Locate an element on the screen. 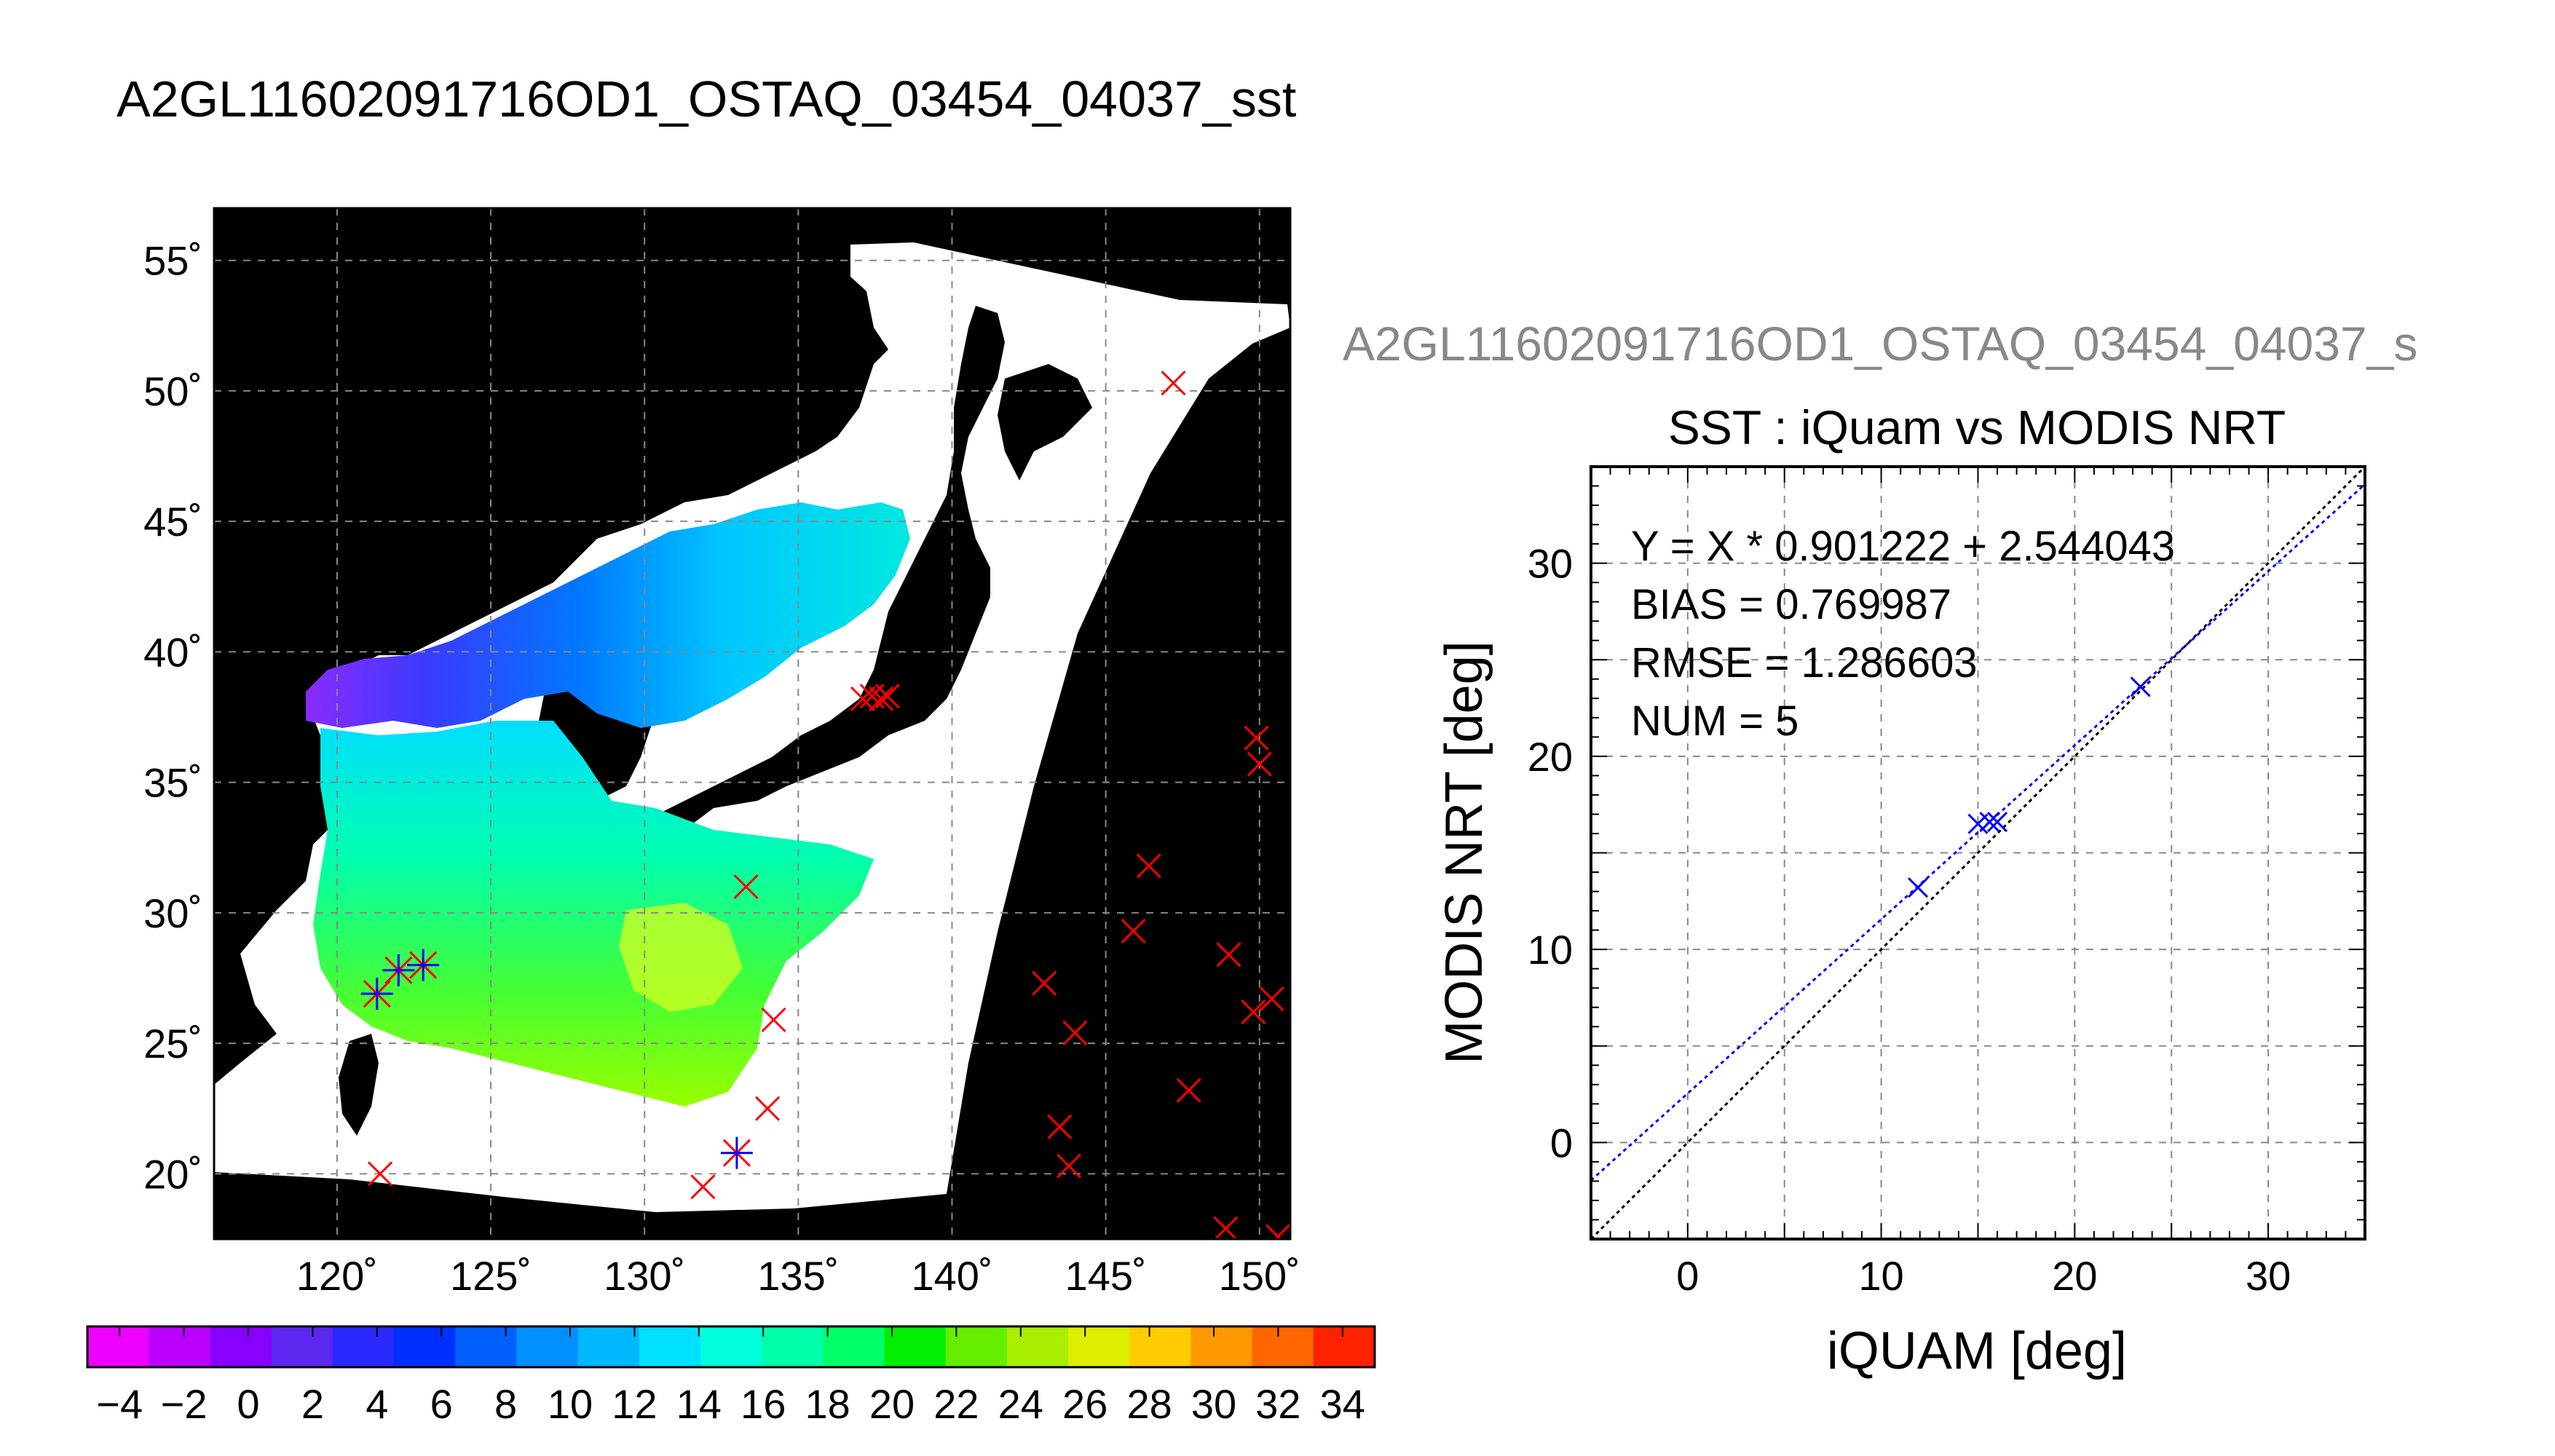 The width and height of the screenshot is (2555, 1456). map-y-tick-label: 45˚ is located at coordinates (172, 522).